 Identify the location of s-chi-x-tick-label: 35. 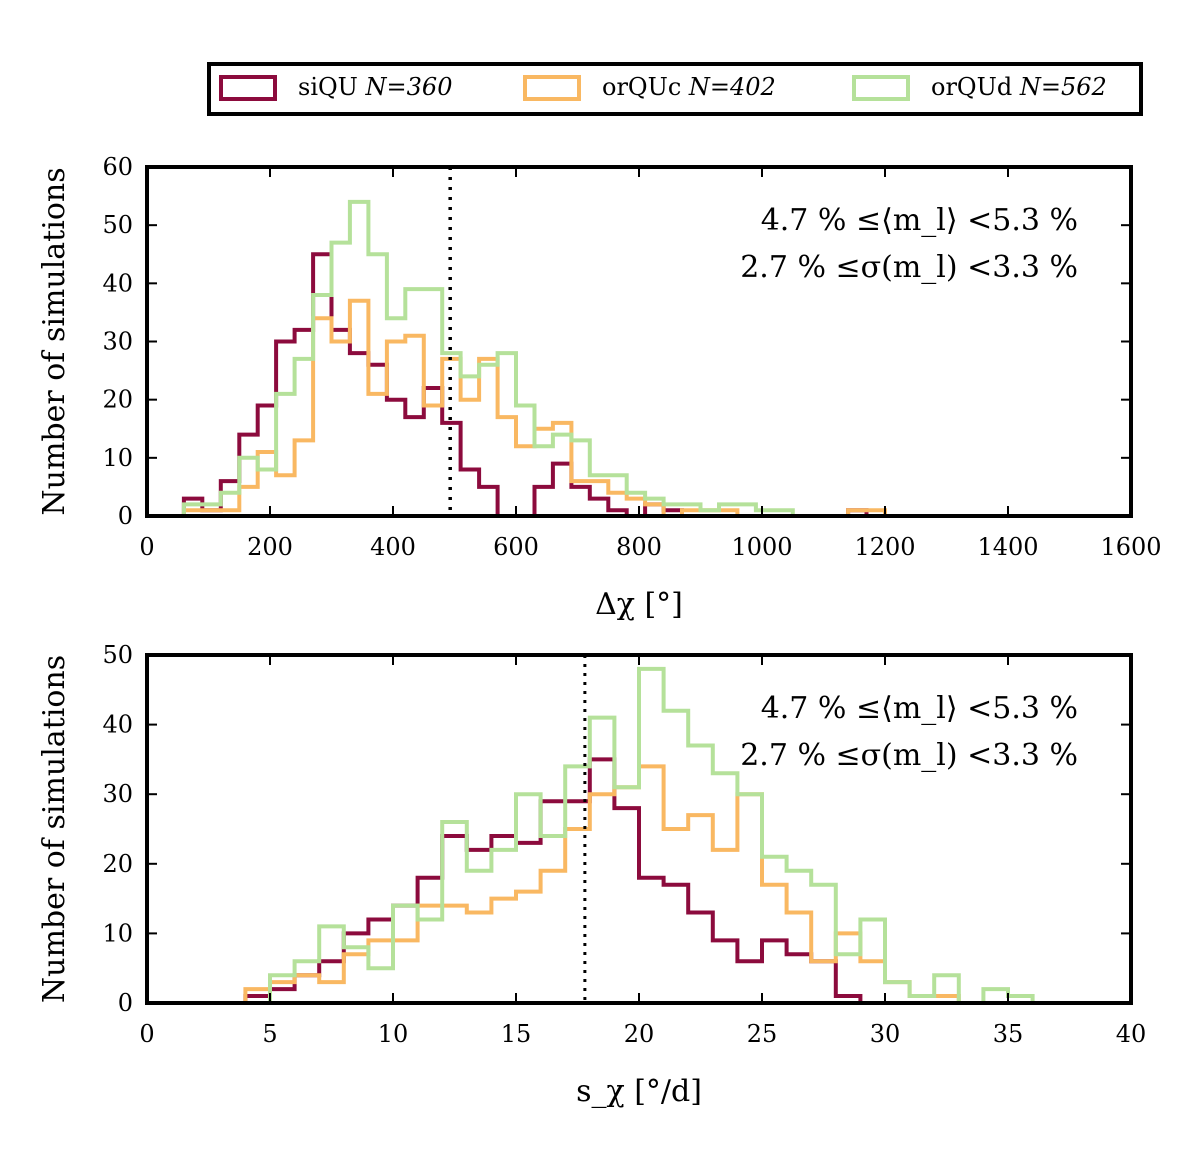
(1008, 1034).